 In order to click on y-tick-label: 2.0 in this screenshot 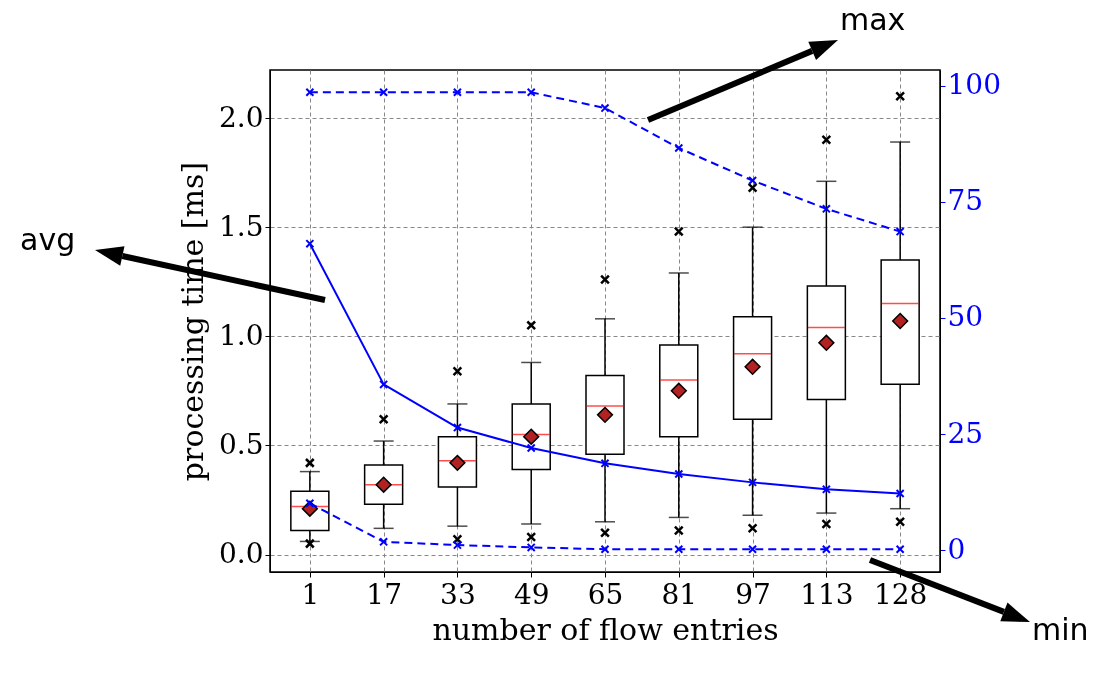, I will do `click(241, 117)`.